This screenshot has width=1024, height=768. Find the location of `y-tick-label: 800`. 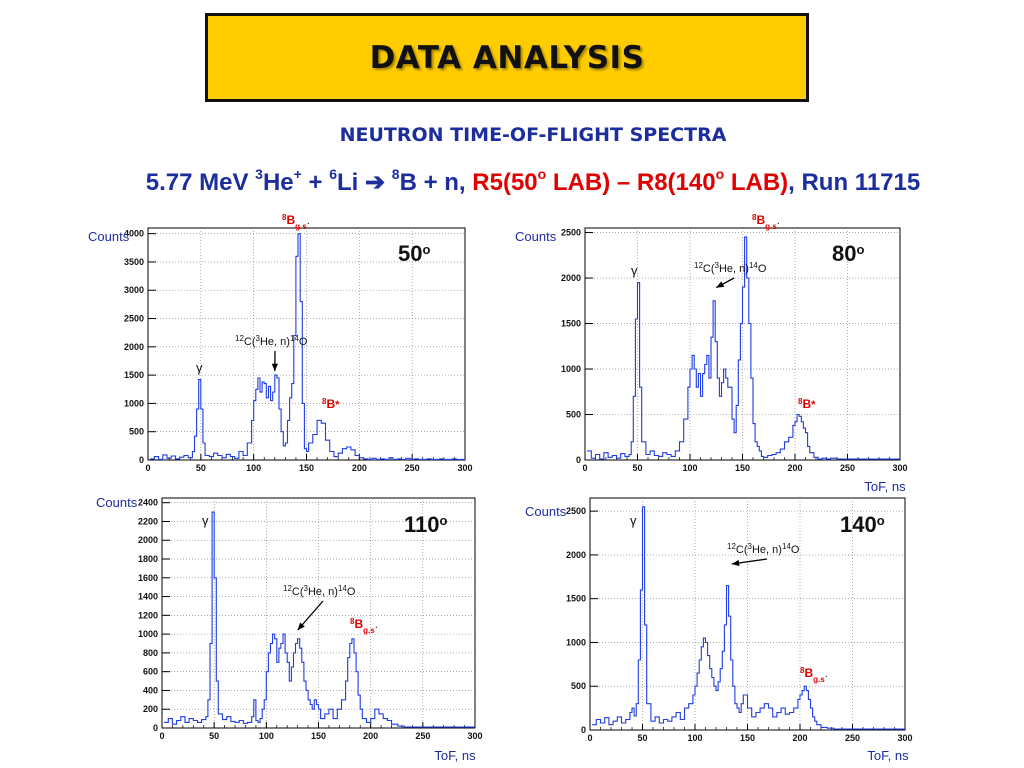

y-tick-label: 800 is located at coordinates (150, 653).